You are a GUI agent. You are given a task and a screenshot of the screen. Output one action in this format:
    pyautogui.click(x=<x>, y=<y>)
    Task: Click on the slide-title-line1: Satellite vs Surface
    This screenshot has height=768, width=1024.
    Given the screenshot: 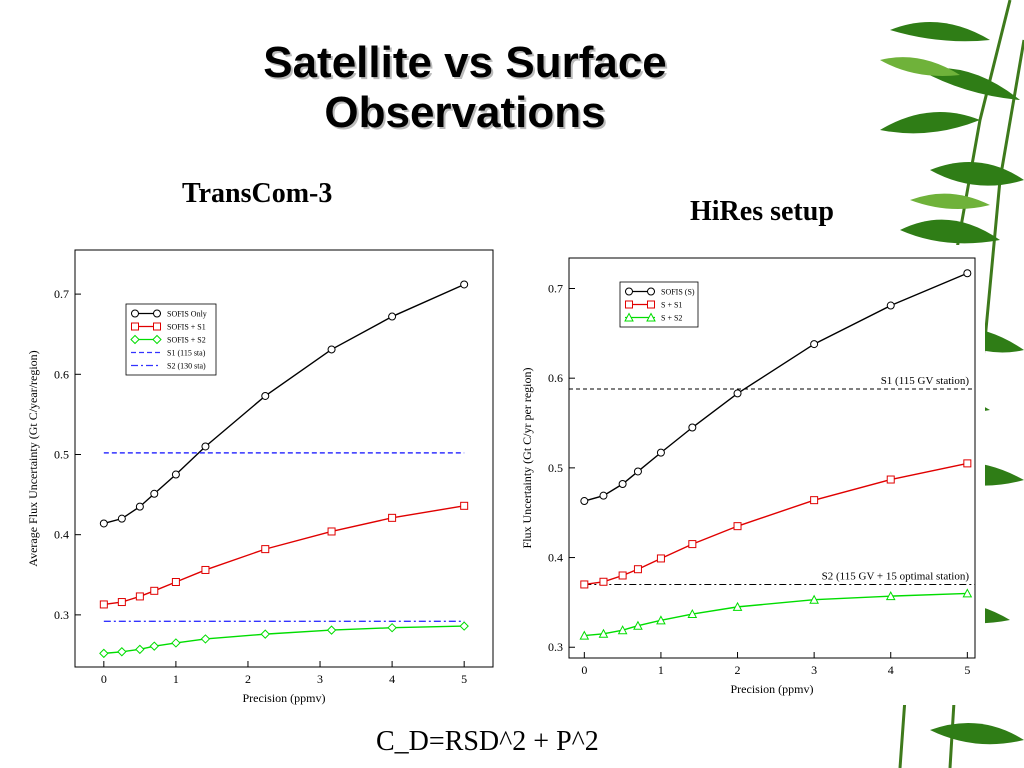 What is the action you would take?
    pyautogui.click(x=465, y=62)
    